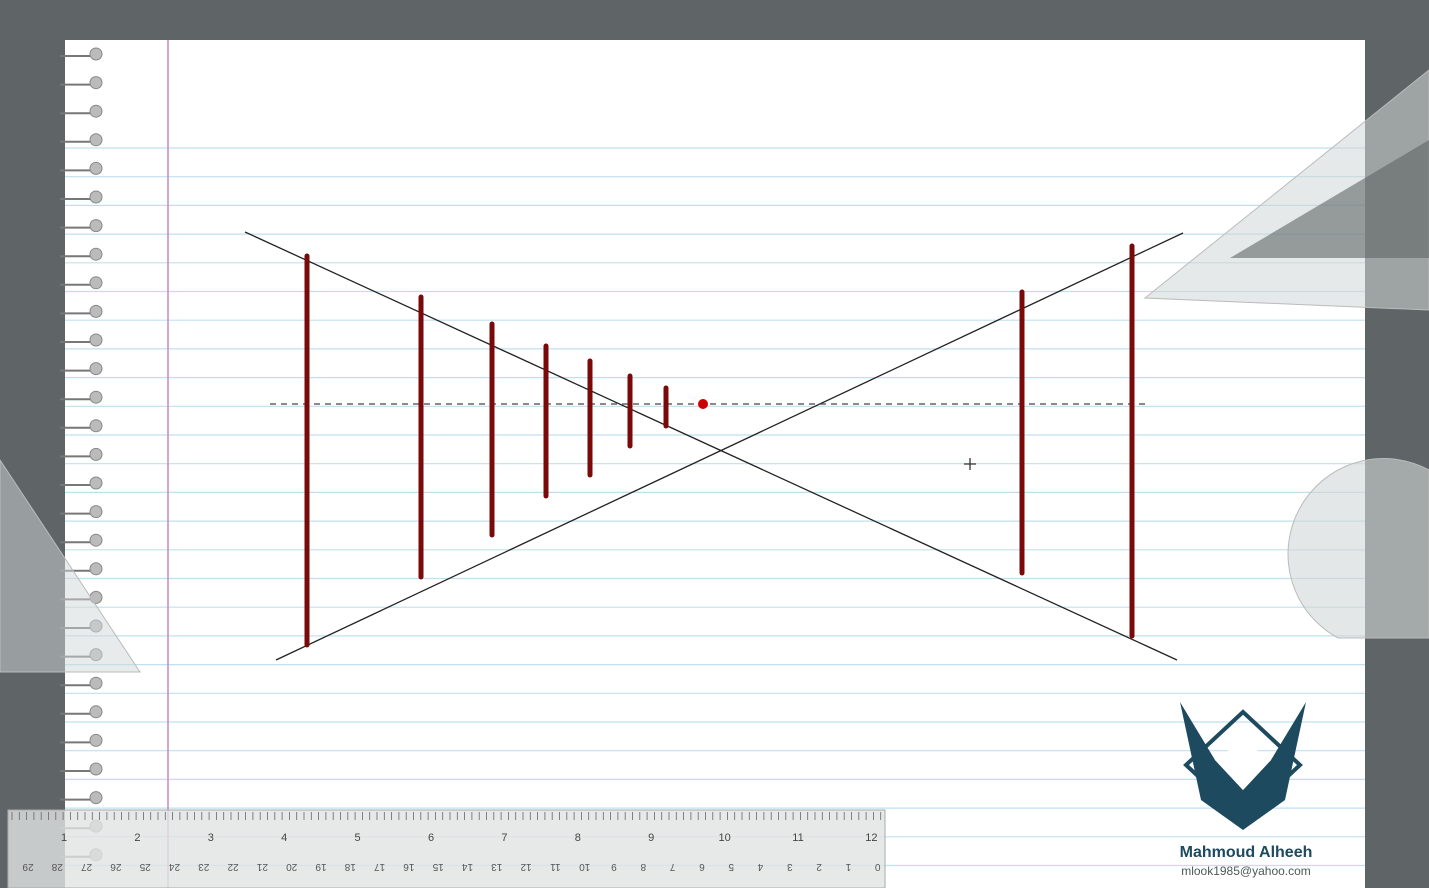 This screenshot has height=888, width=1429. I want to click on ruler-label: 20, so click(292, 866).